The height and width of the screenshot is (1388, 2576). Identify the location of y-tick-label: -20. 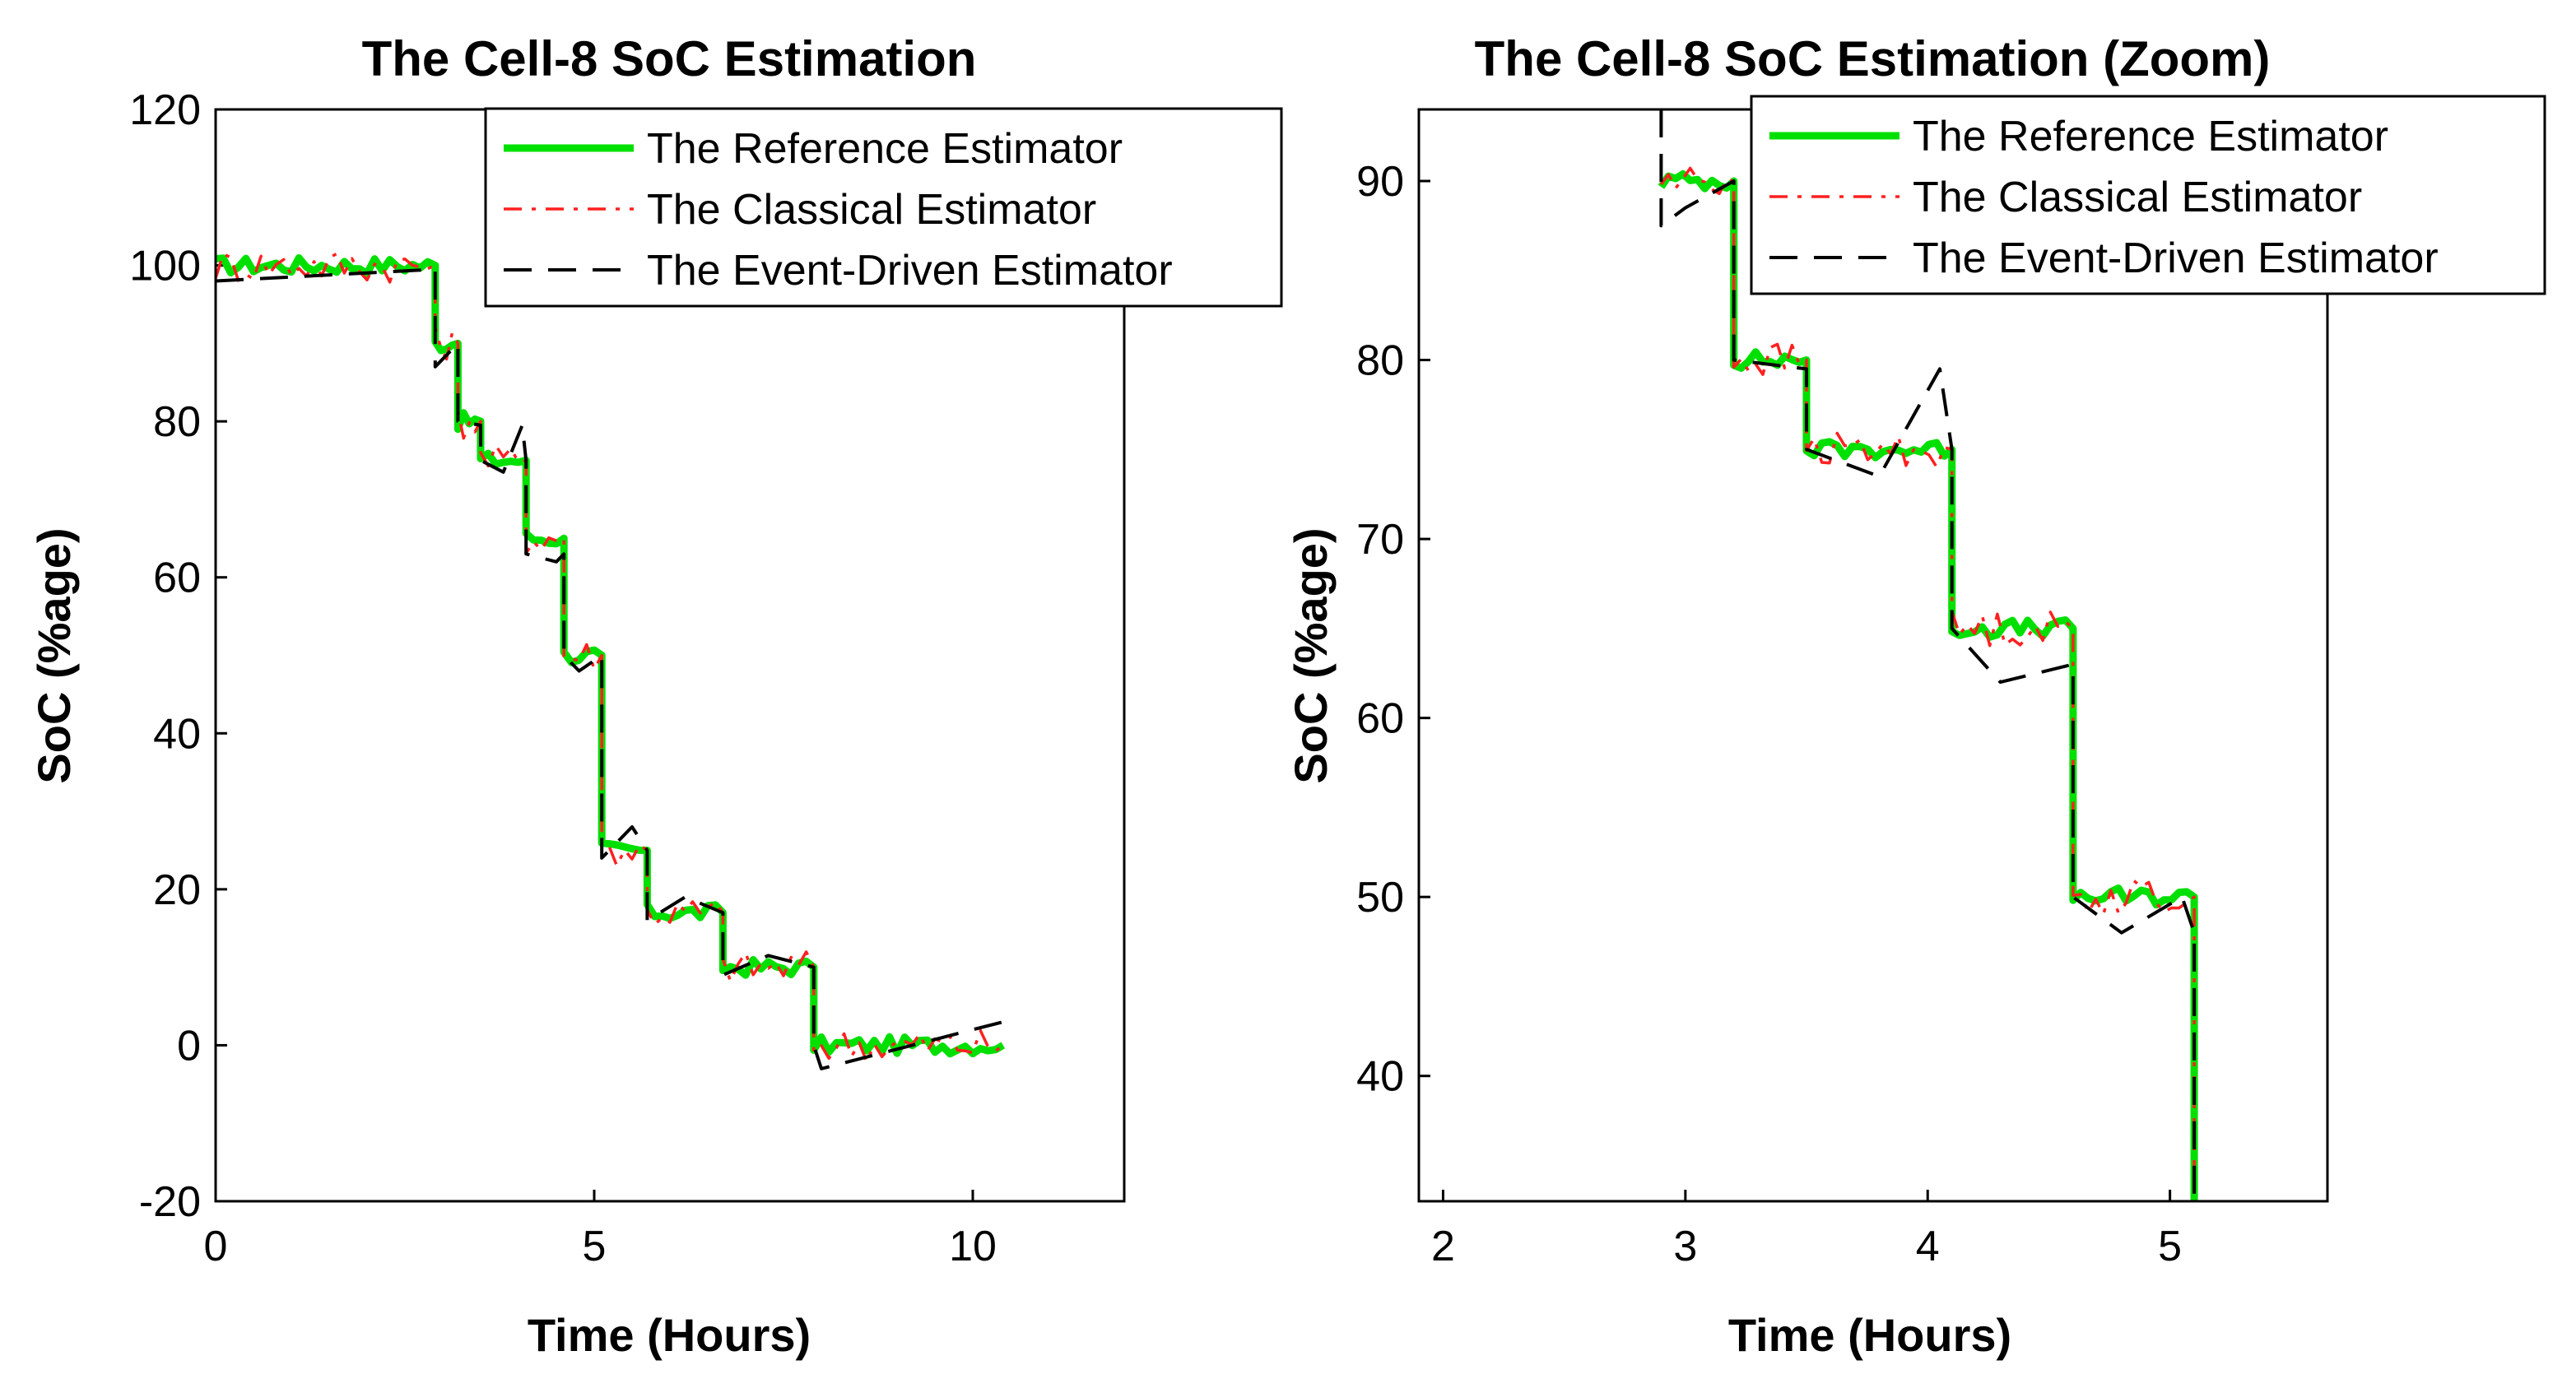
(170, 1202).